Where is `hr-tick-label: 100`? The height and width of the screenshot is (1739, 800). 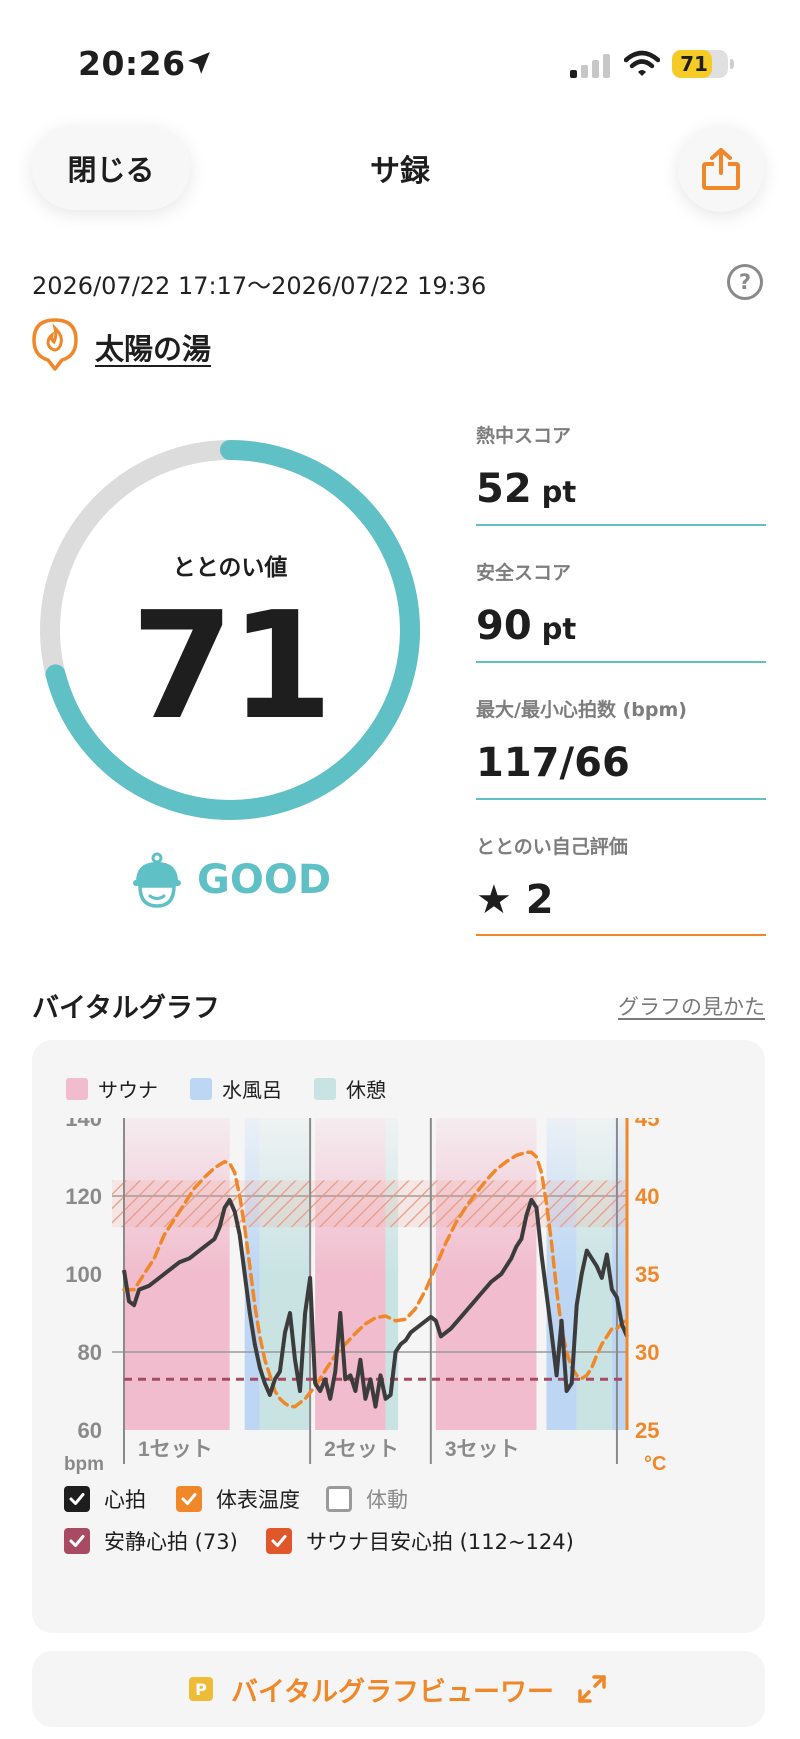
hr-tick-label: 100 is located at coordinates (83, 1274).